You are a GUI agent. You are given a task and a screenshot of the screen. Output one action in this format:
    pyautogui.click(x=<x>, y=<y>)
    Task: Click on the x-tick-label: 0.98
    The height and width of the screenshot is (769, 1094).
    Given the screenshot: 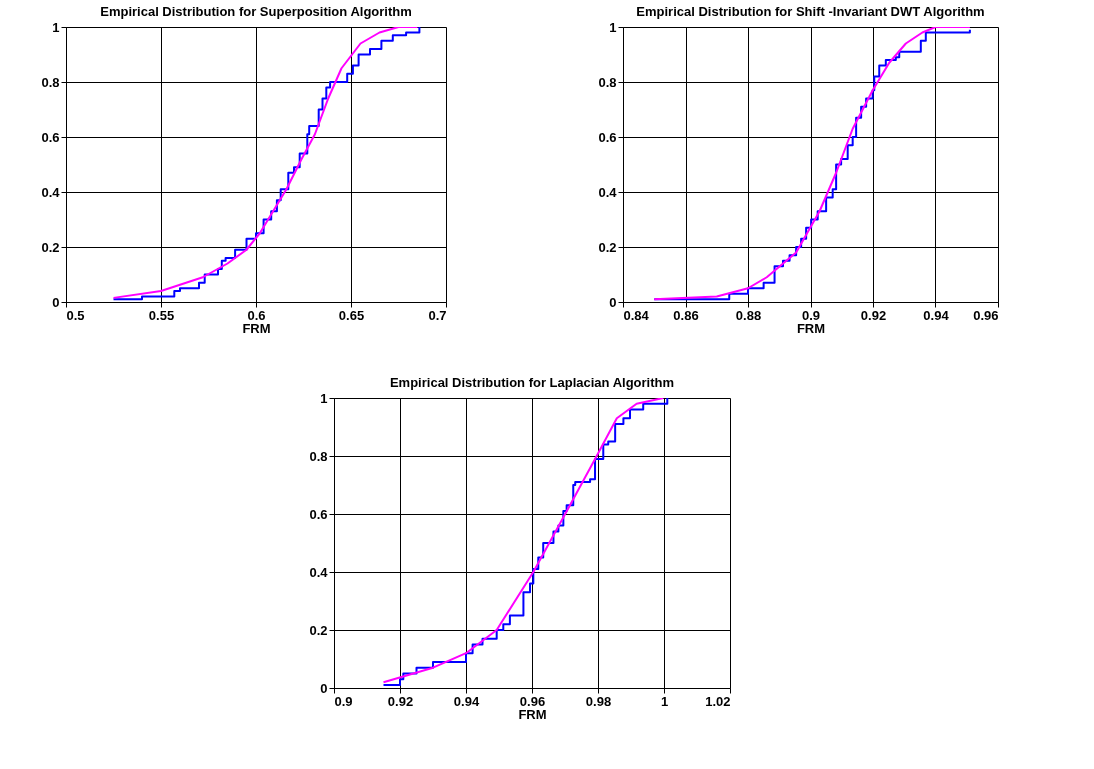 What is the action you would take?
    pyautogui.click(x=598, y=701)
    